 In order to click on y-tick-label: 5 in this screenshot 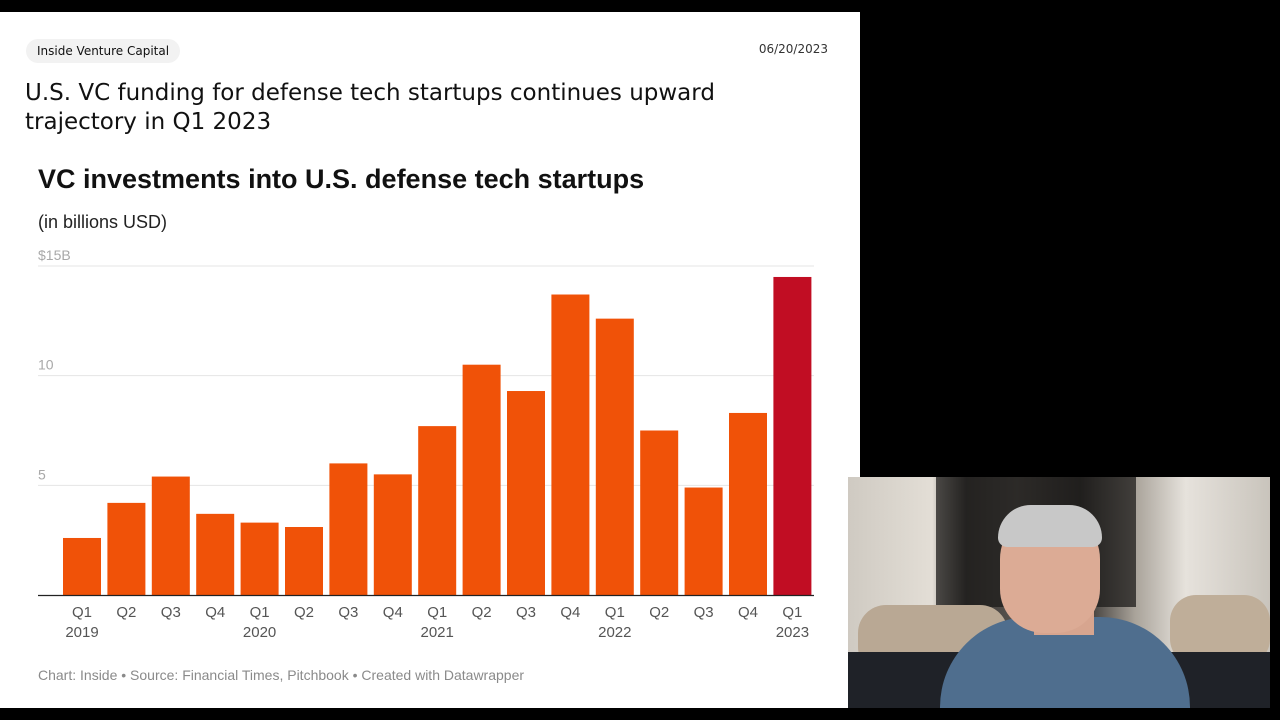, I will do `click(42, 474)`.